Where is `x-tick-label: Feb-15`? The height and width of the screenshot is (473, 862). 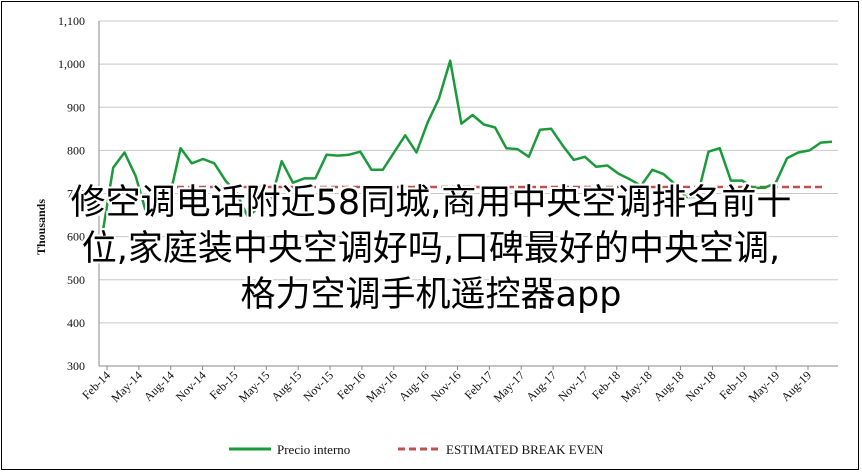 x-tick-label: Feb-15 is located at coordinates (224, 385).